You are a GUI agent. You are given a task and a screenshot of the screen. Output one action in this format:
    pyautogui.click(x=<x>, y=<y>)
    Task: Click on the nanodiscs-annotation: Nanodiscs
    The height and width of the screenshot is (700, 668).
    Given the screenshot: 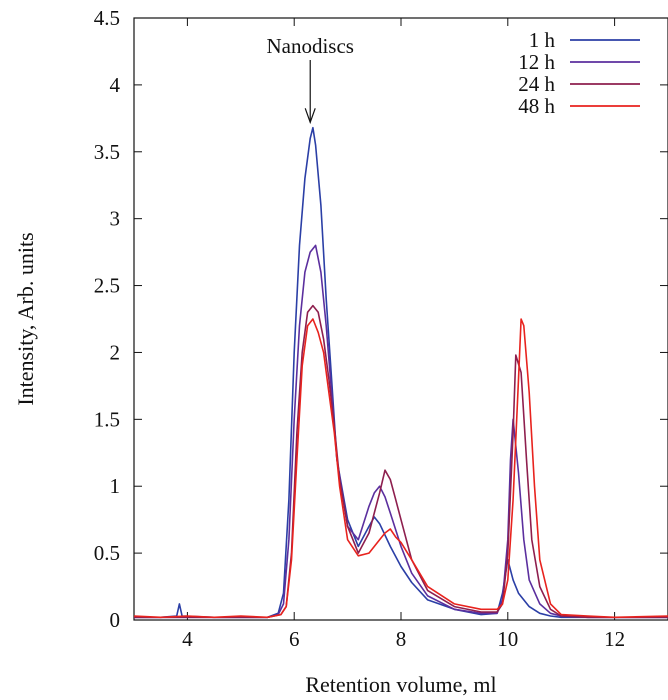 What is the action you would take?
    pyautogui.click(x=310, y=79)
    